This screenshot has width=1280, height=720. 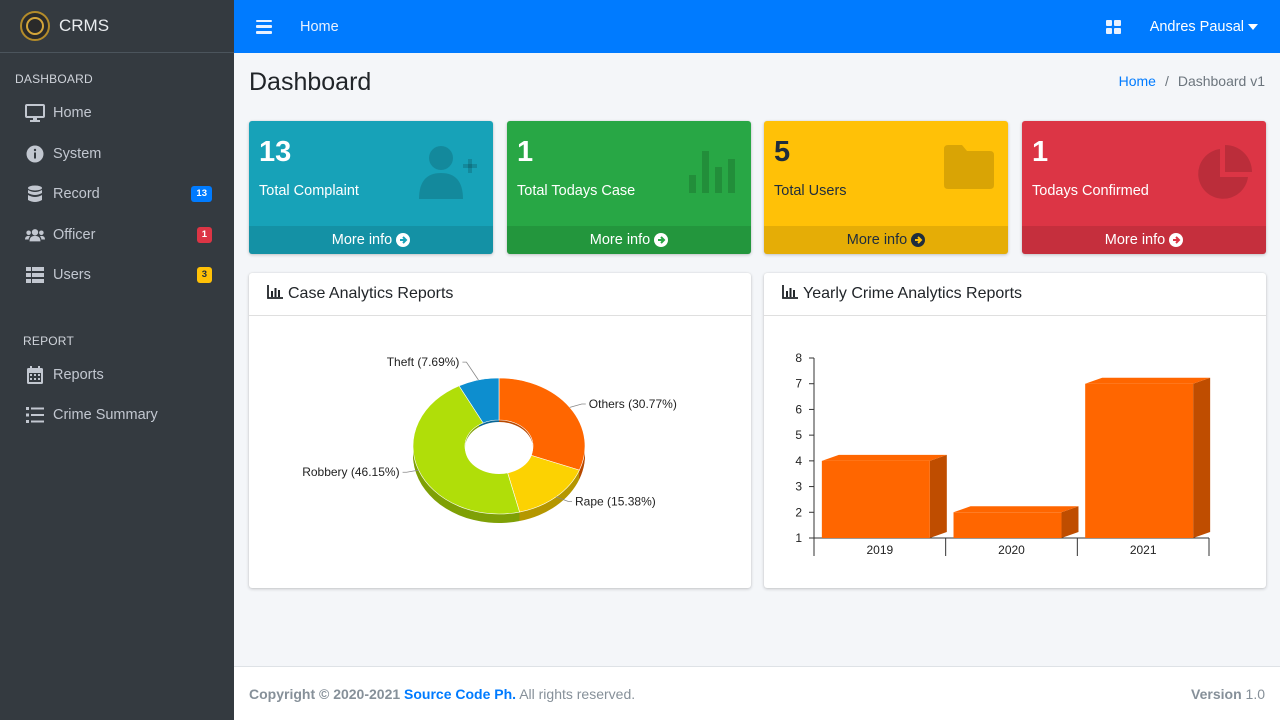 I want to click on pie-slice, so click(x=542, y=424).